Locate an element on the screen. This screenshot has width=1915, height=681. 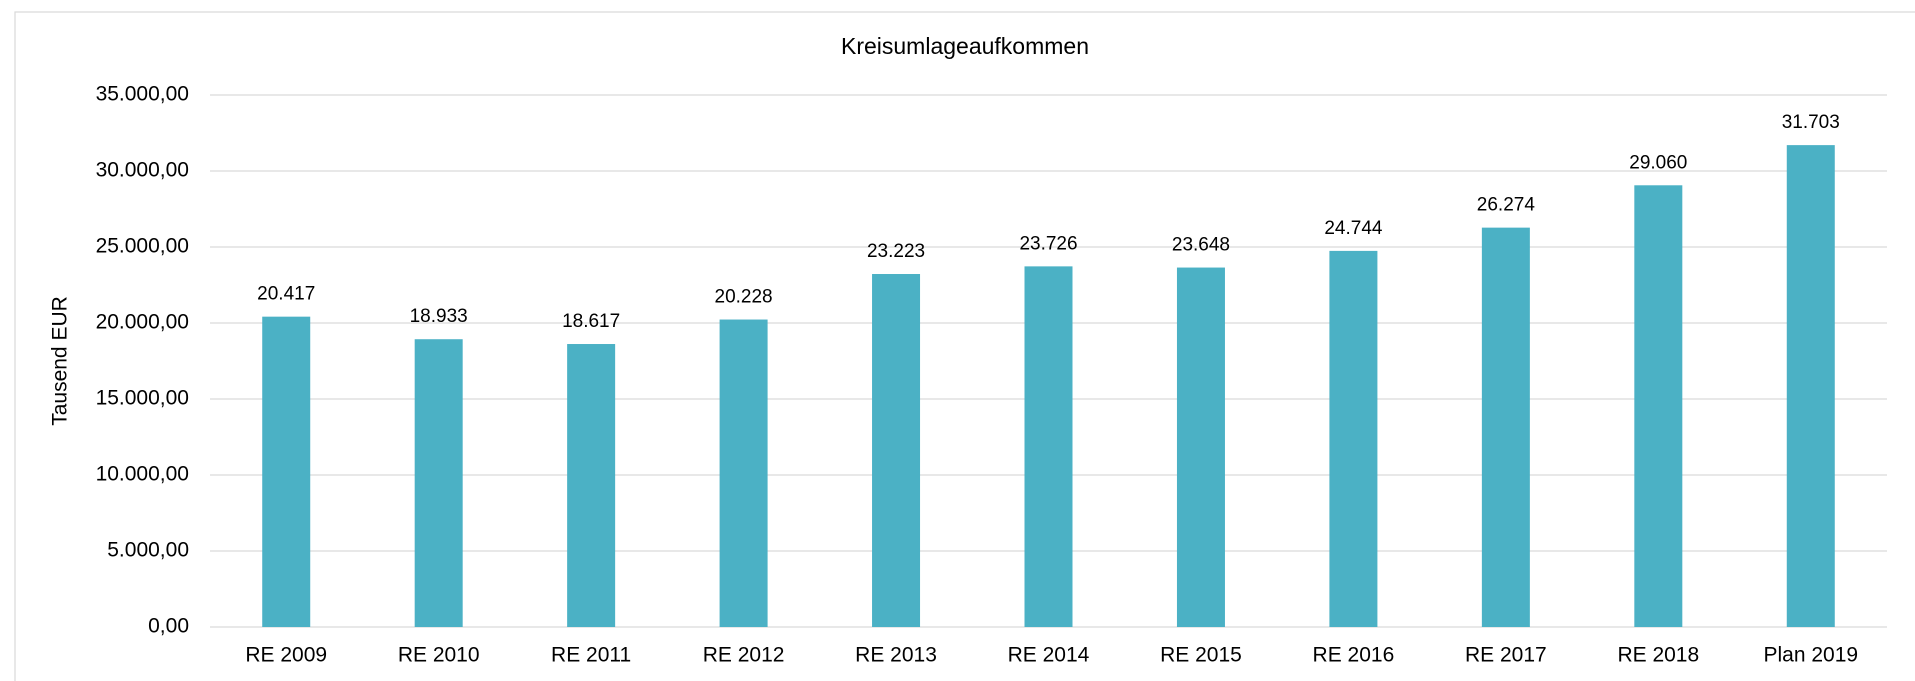
y-tick-label: 20.000,00 is located at coordinates (142, 322).